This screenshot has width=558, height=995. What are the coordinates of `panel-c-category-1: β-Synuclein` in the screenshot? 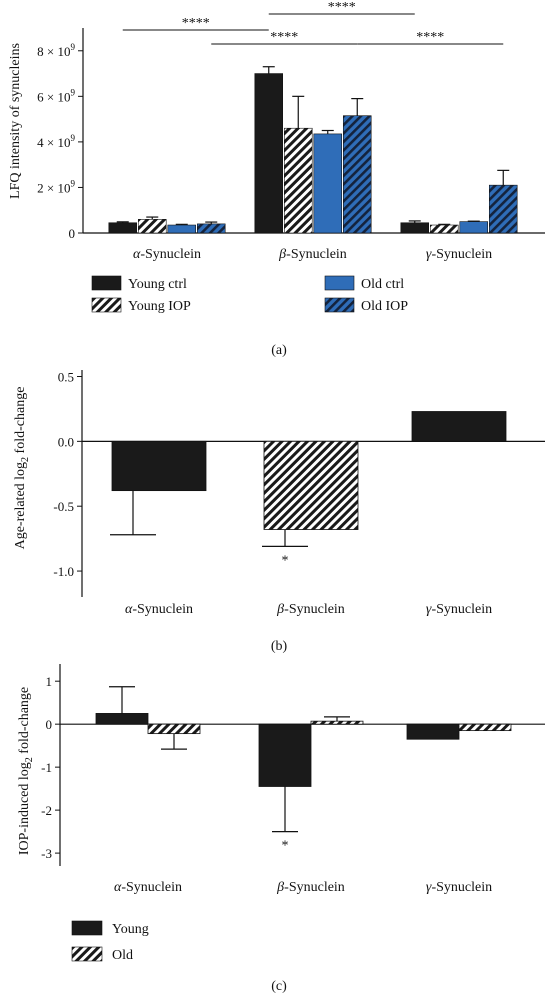 It's located at (310, 887).